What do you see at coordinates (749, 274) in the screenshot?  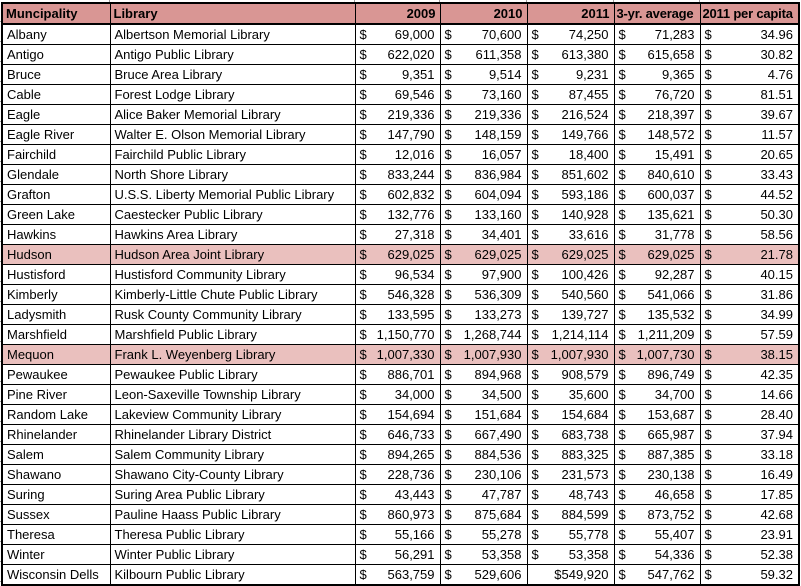 I see `cell-per_capita: $40.15` at bounding box center [749, 274].